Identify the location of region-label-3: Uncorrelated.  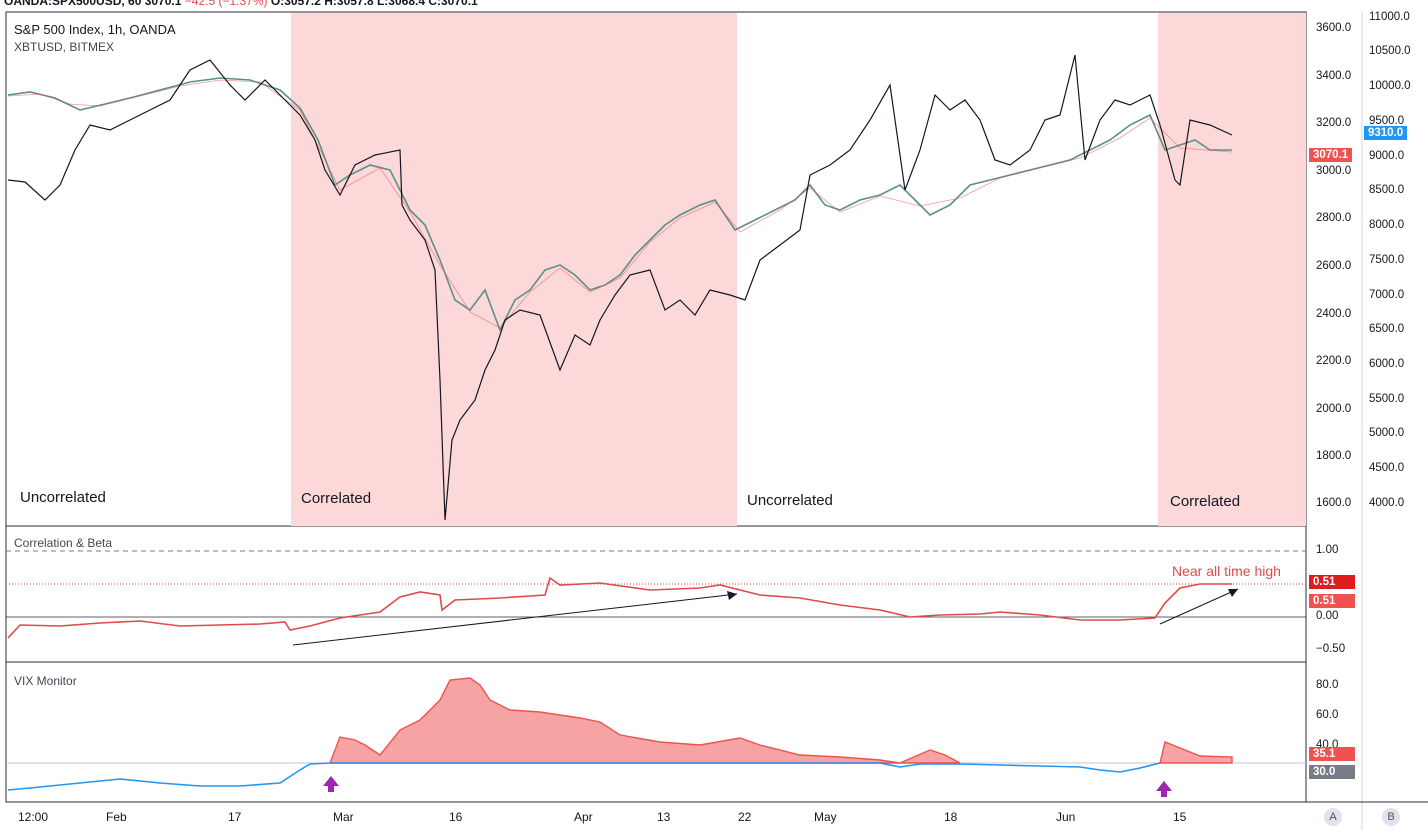
(790, 500).